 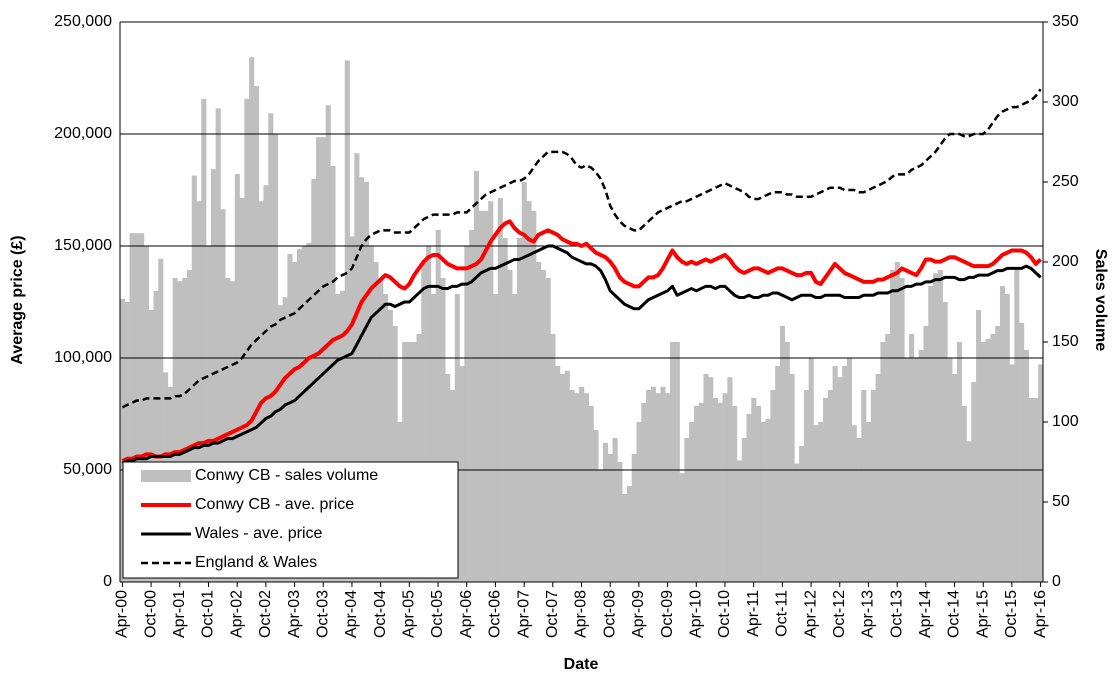 What do you see at coordinates (274, 504) in the screenshot?
I see `legend-label: Conwy CB - ave. price` at bounding box center [274, 504].